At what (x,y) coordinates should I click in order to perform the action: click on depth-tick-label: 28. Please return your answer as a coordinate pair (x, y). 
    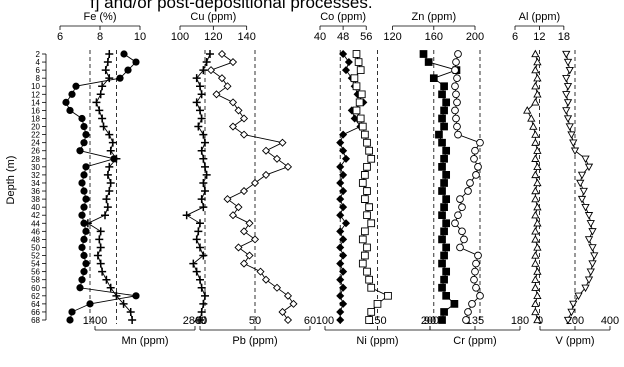
    Looking at the image, I should click on (35, 159).